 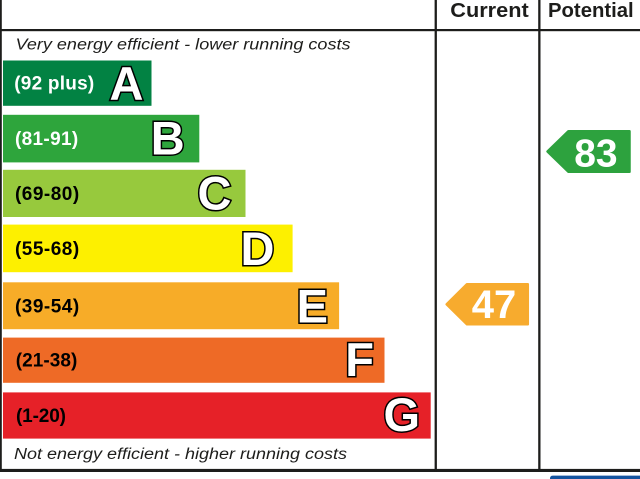 What do you see at coordinates (401, 414) in the screenshot?
I see `svg-text: G` at bounding box center [401, 414].